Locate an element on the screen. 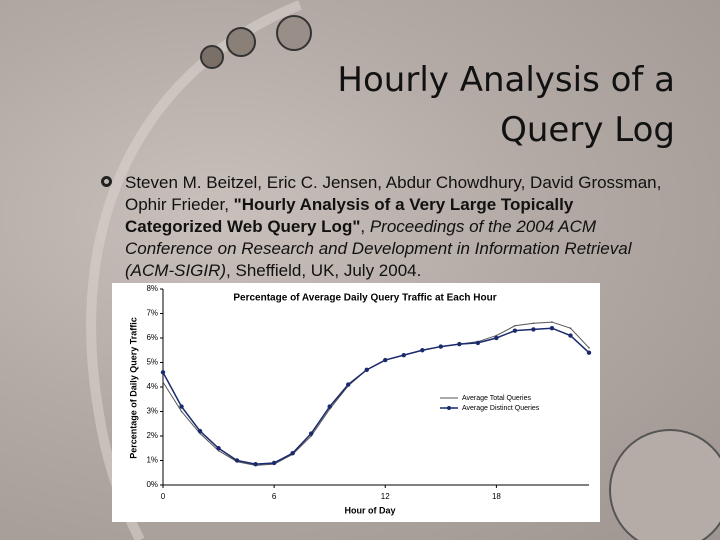 The height and width of the screenshot is (540, 720). legend-marker is located at coordinates (449, 408).